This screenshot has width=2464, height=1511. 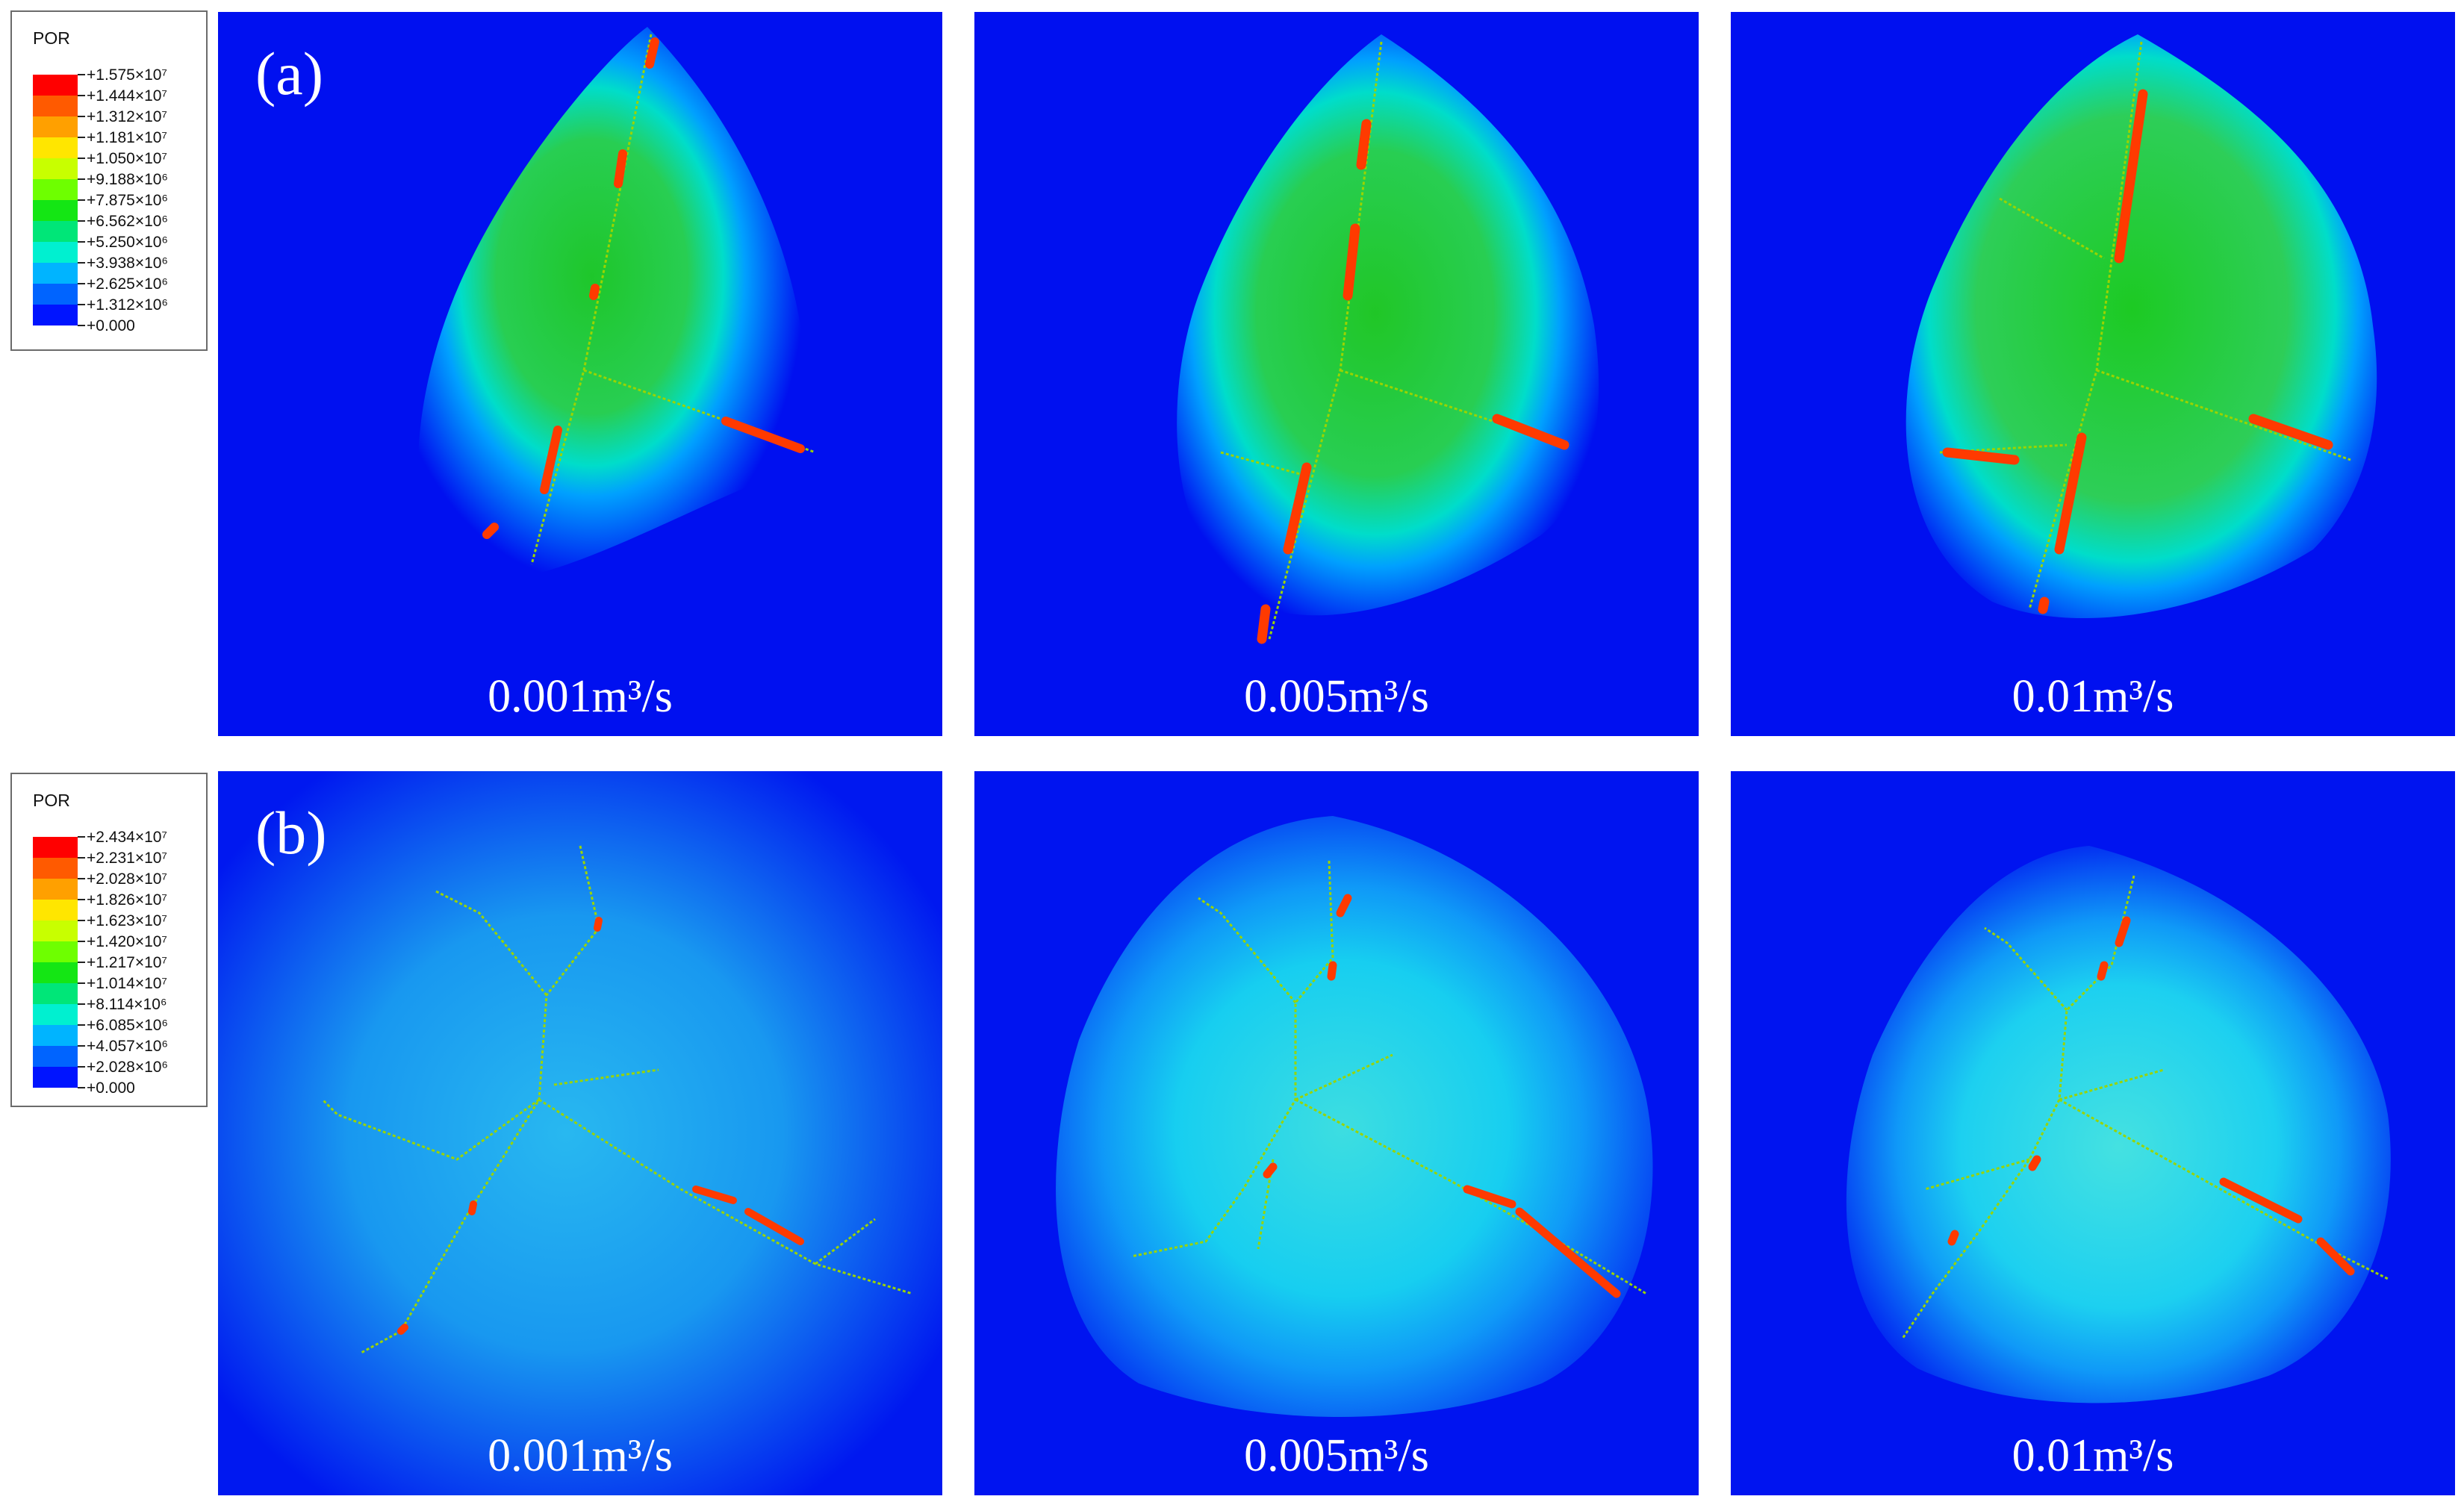 I want to click on panel-b-3: 0.01m³/s, so click(x=2093, y=1133).